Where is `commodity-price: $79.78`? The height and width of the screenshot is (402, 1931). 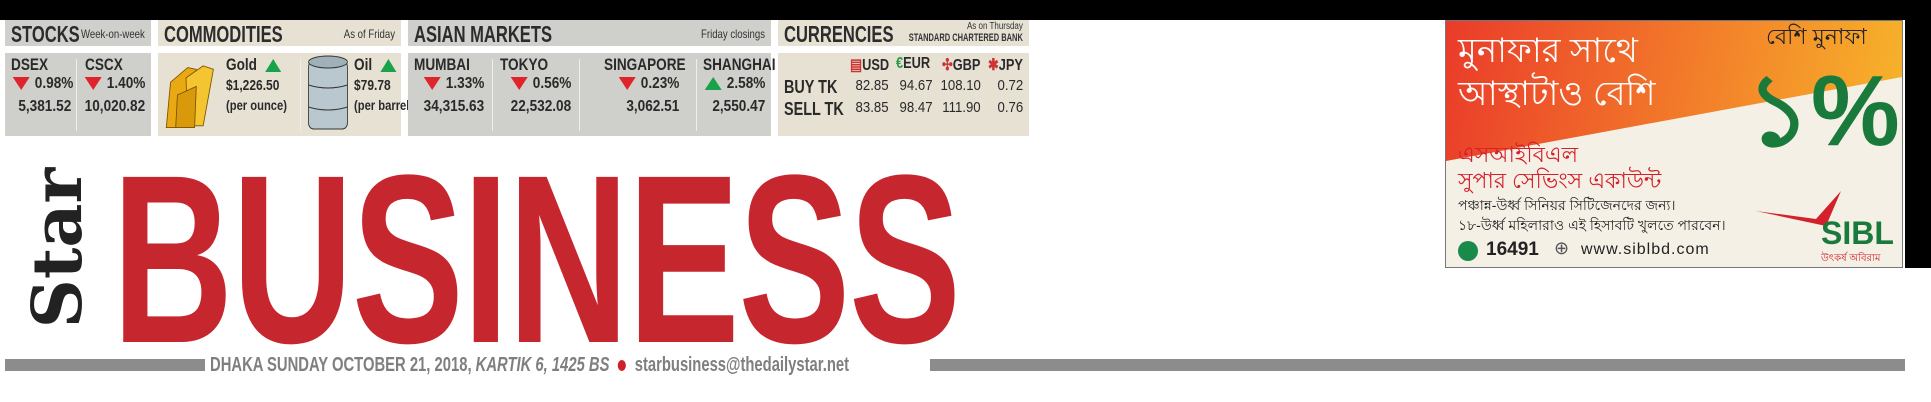 commodity-price: $79.78 is located at coordinates (372, 85).